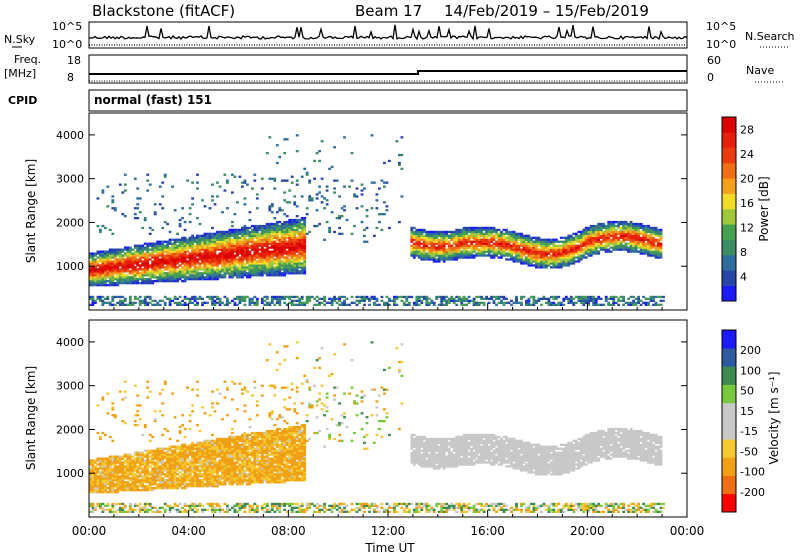 This screenshot has height=554, width=800. Describe the element at coordinates (70, 179) in the screenshot. I see `ytick-label: 3000` at that location.